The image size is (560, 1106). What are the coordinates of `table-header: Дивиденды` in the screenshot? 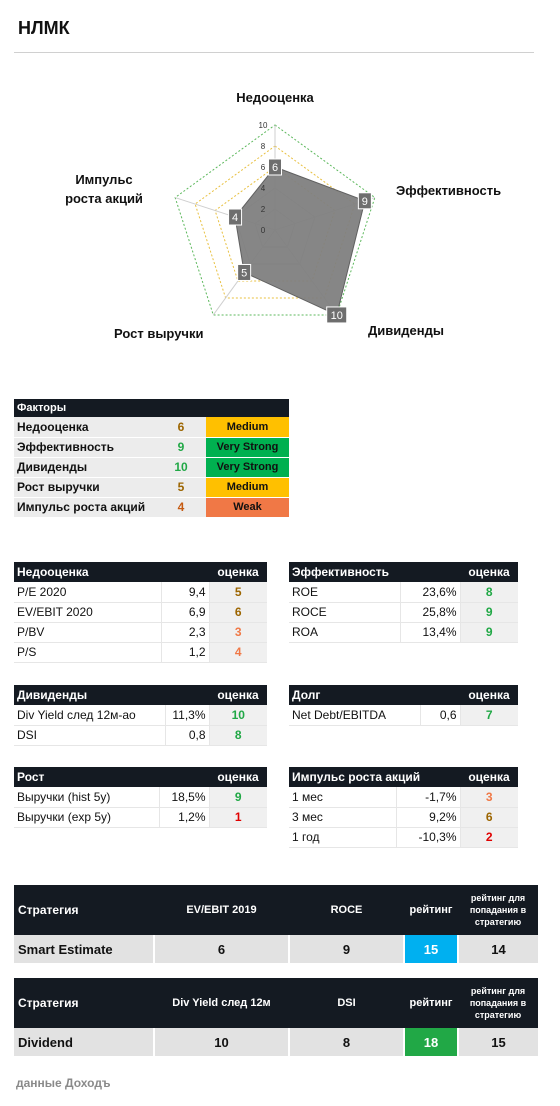 It's located at (111, 695).